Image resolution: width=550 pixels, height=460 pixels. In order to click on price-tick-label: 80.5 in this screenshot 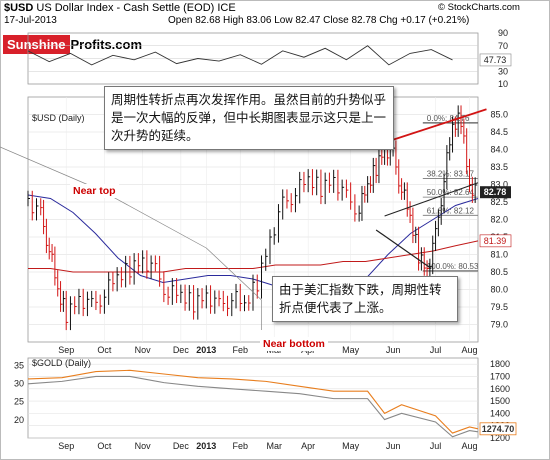, I will do `click(499, 272)`.